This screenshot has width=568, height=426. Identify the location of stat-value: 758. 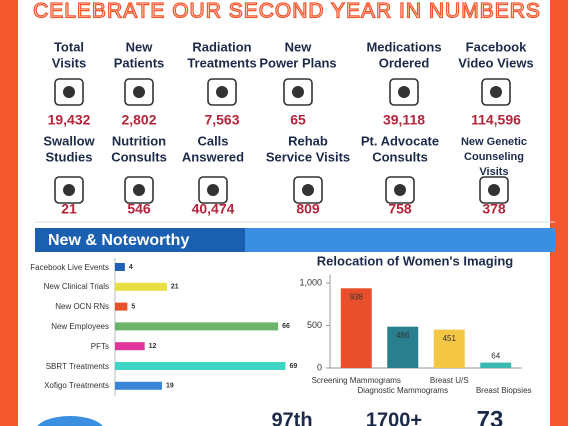
(400, 209).